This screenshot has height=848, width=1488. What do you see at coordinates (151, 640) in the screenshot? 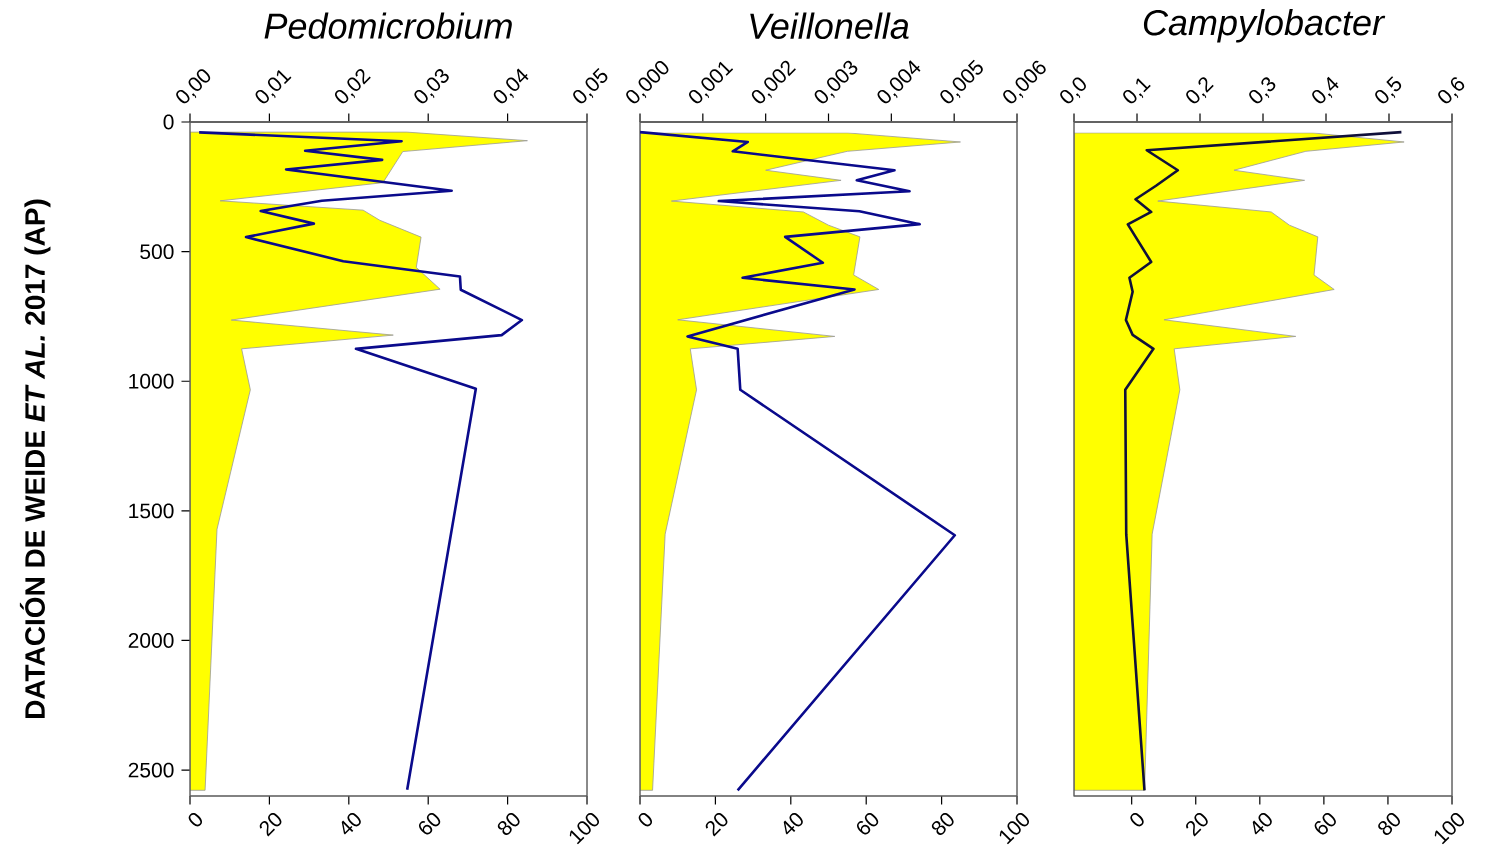
I see `y-tick-label: 2000` at bounding box center [151, 640].